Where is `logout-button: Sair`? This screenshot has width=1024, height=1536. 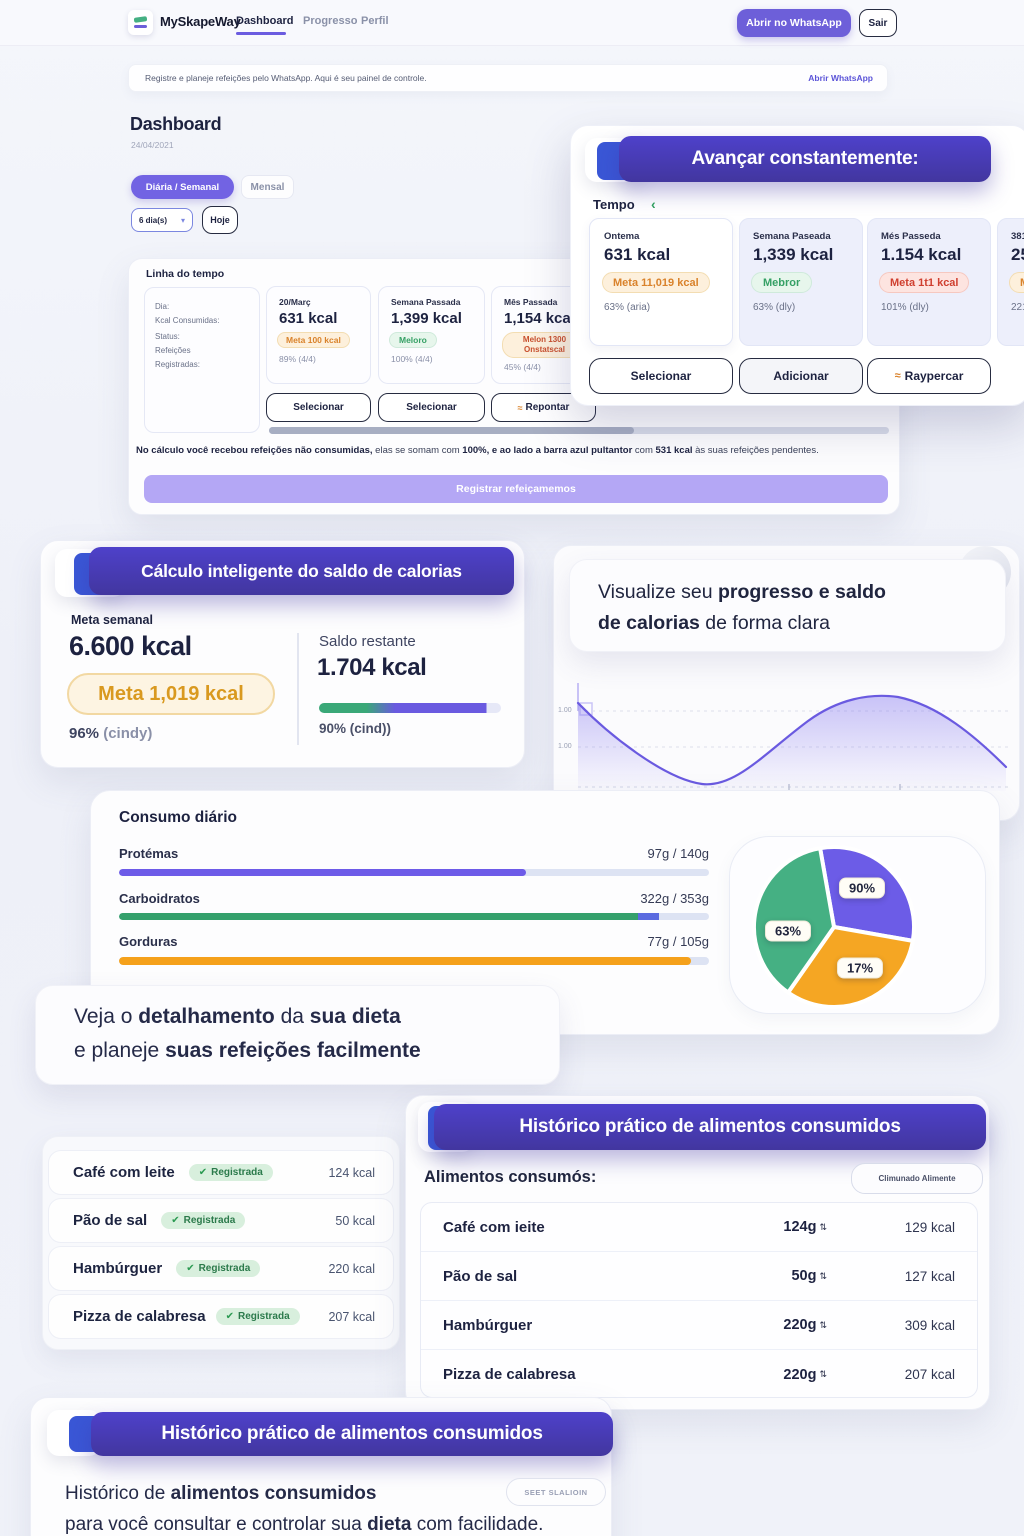
logout-button: Sair is located at coordinates (878, 23).